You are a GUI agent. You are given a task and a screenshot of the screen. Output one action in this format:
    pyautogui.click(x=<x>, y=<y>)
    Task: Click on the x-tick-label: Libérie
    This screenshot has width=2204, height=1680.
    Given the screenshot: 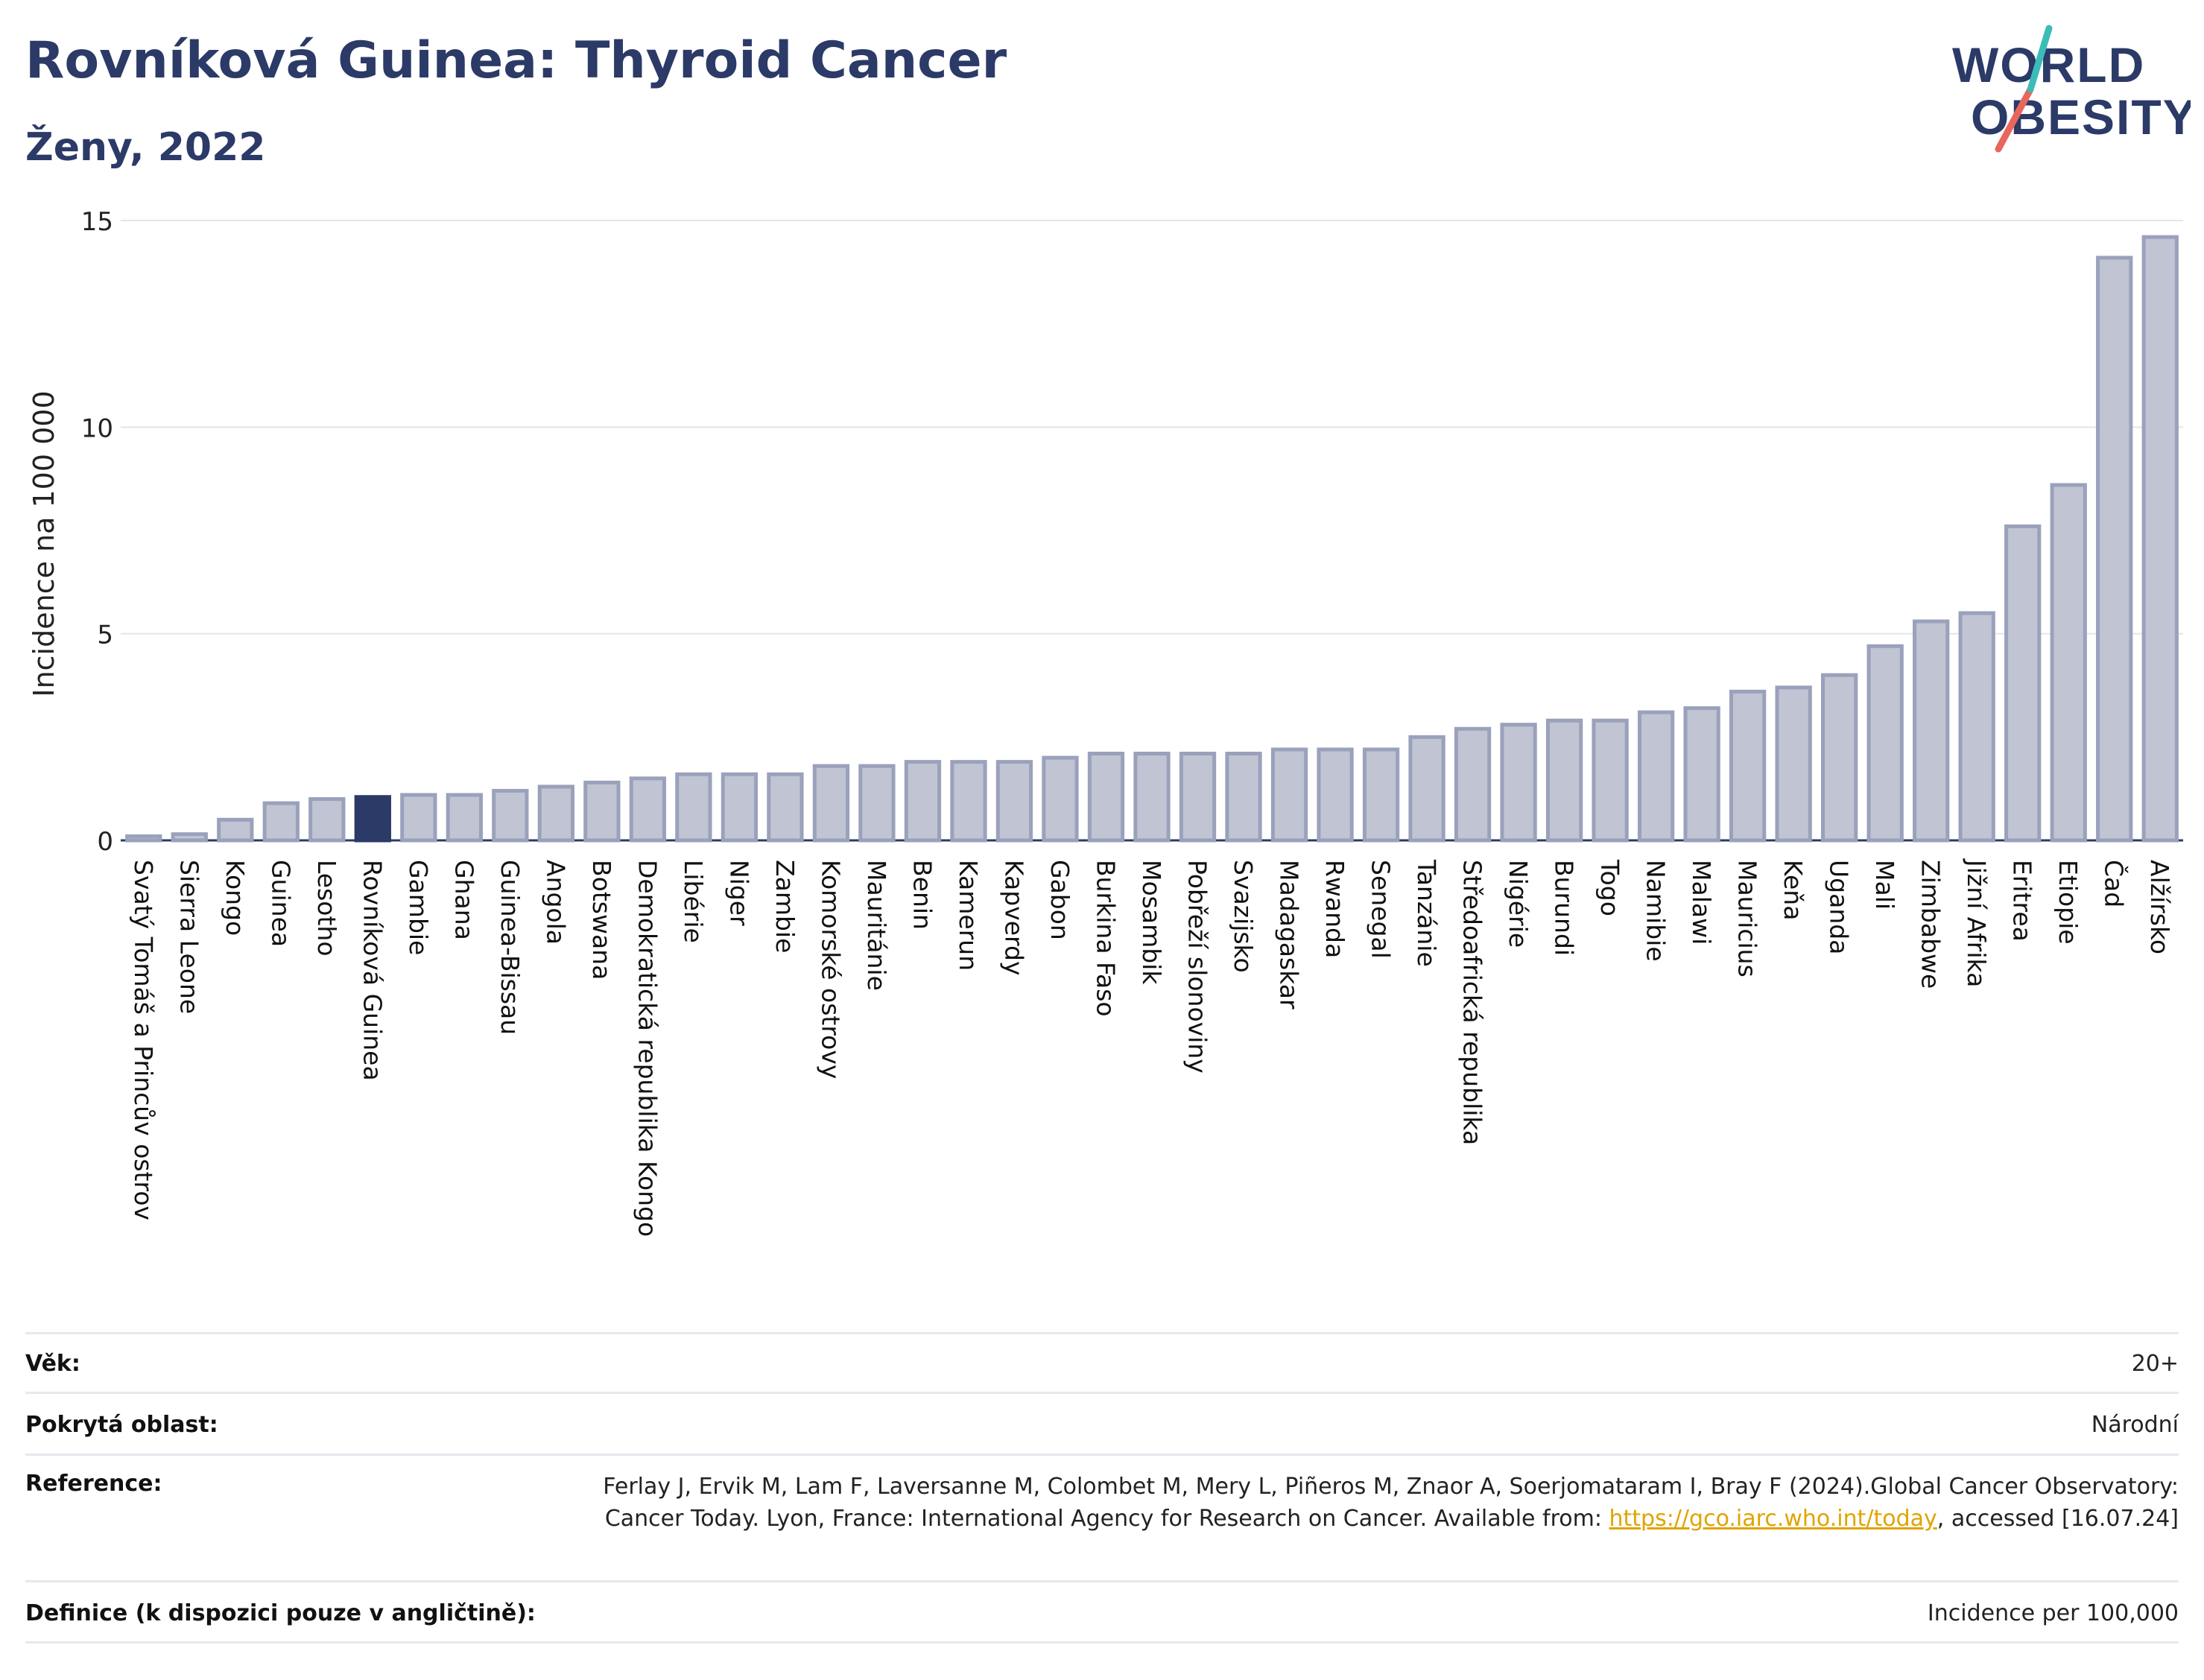 What is the action you would take?
    pyautogui.click(x=693, y=901)
    